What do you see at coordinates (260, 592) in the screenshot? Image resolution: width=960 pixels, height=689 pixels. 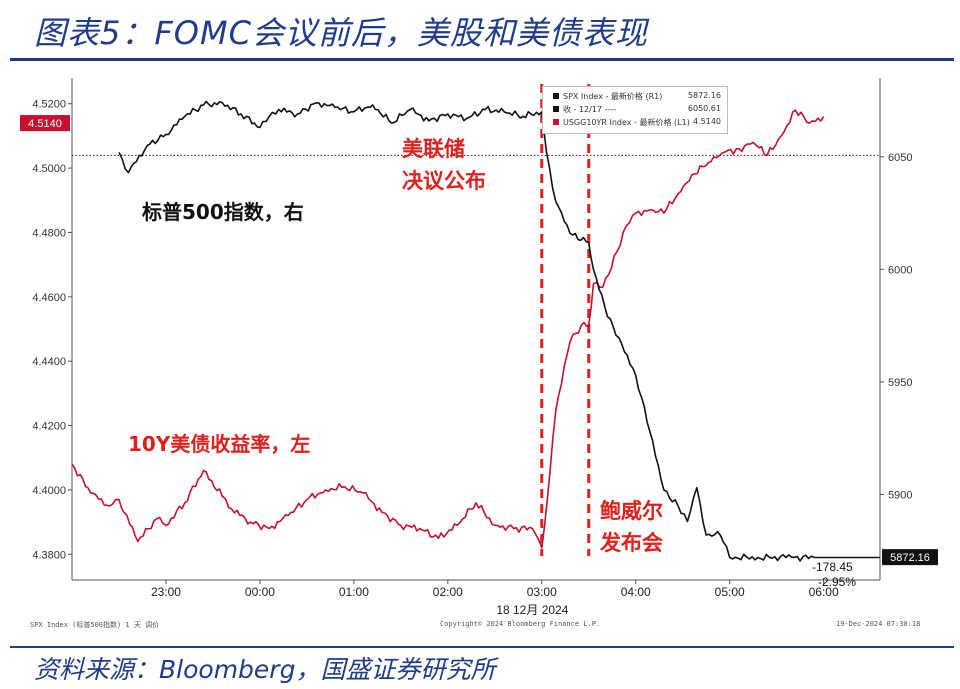 I see `x-tick-label: 00:00` at bounding box center [260, 592].